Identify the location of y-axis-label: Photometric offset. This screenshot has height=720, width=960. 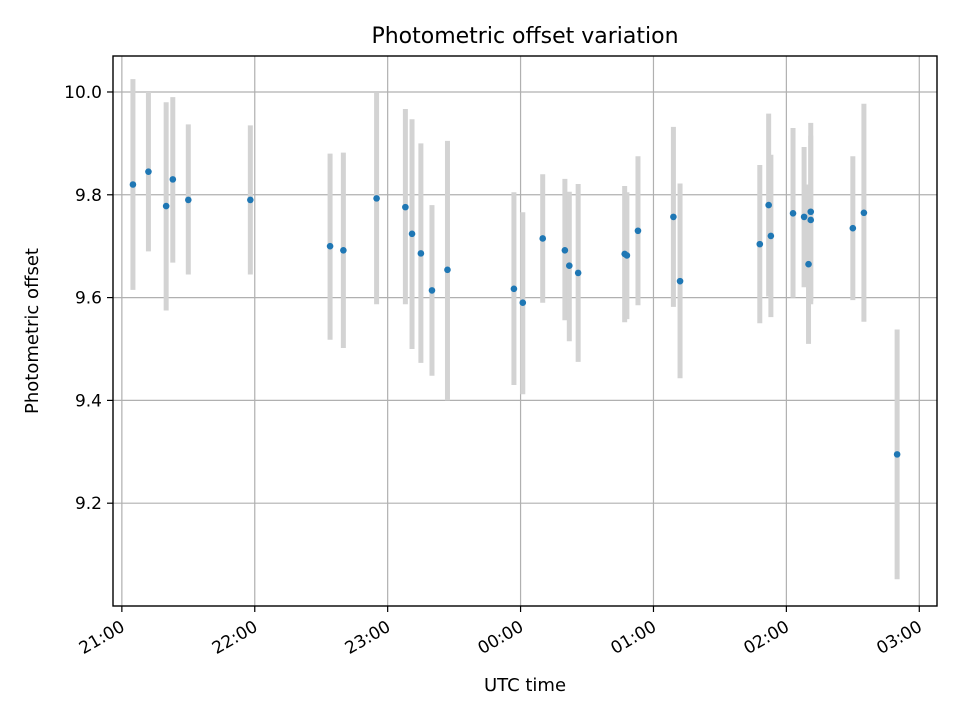
(32, 331).